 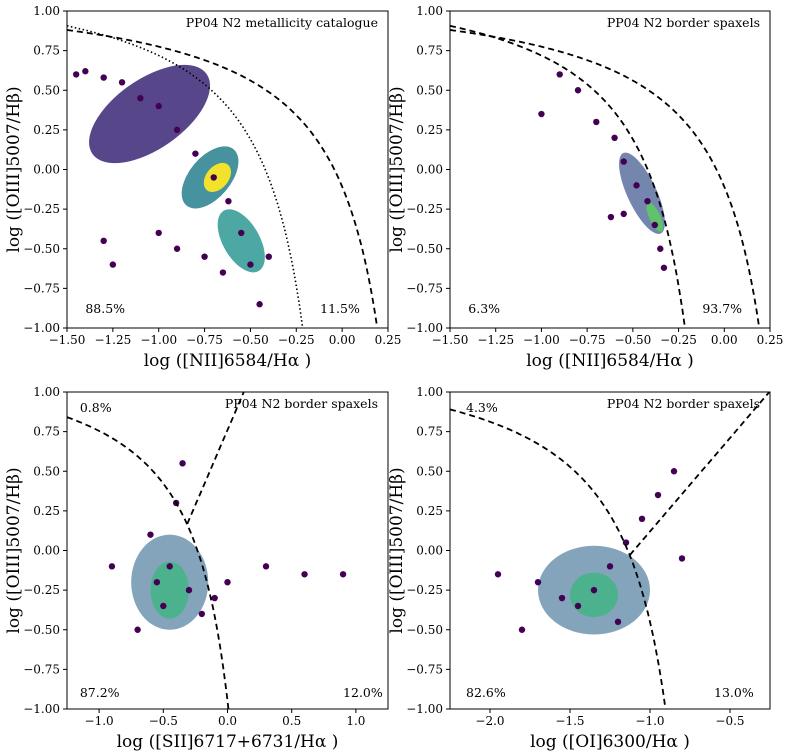 What do you see at coordinates (227, 721) in the screenshot?
I see `x-tick-label: 0.0` at bounding box center [227, 721].